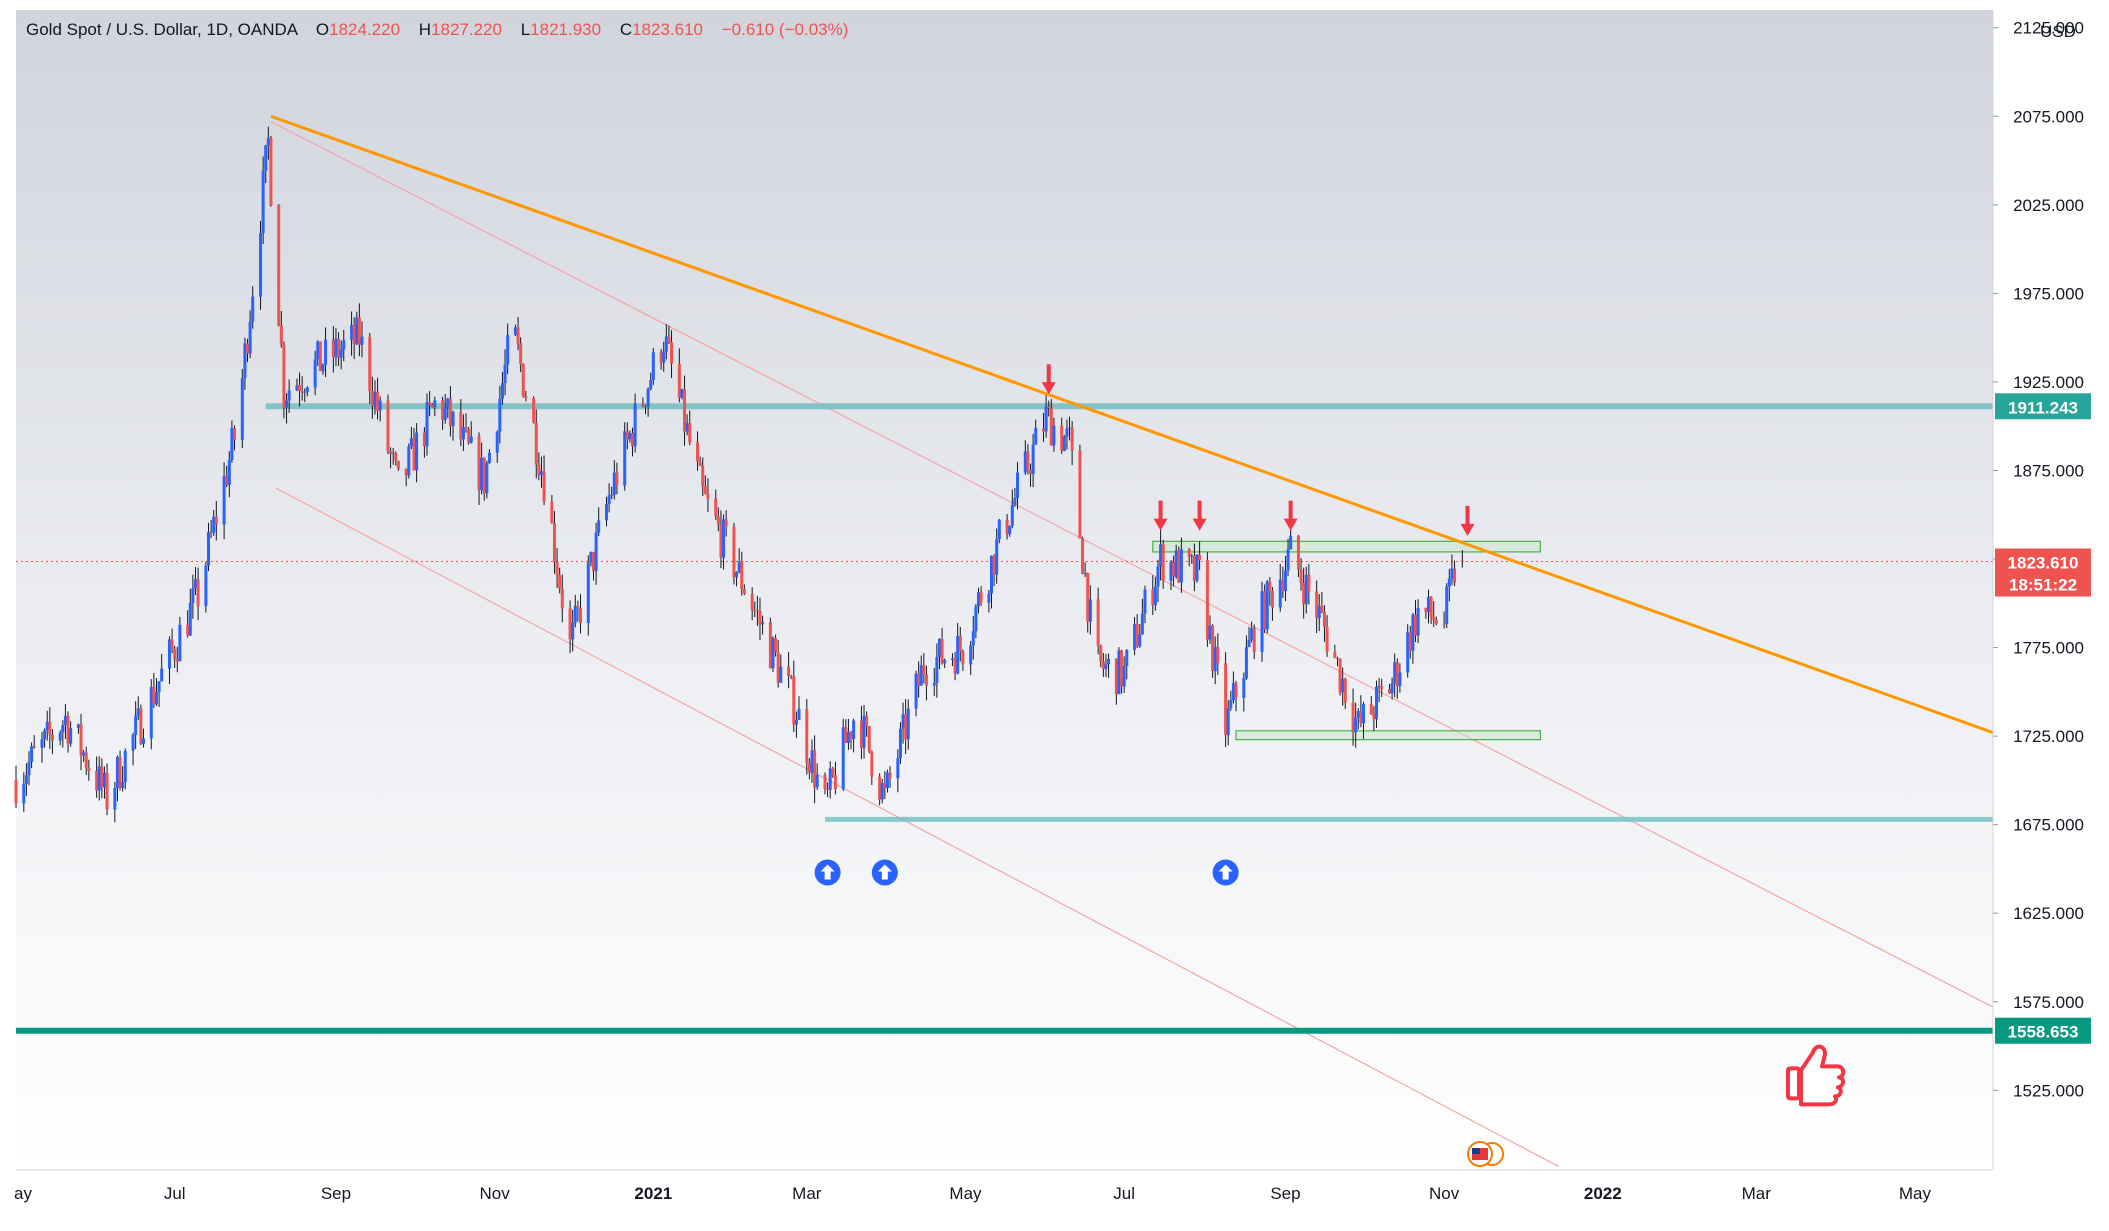  Describe the element at coordinates (2058, 31) in the screenshot. I see `currency-label: USD` at that location.